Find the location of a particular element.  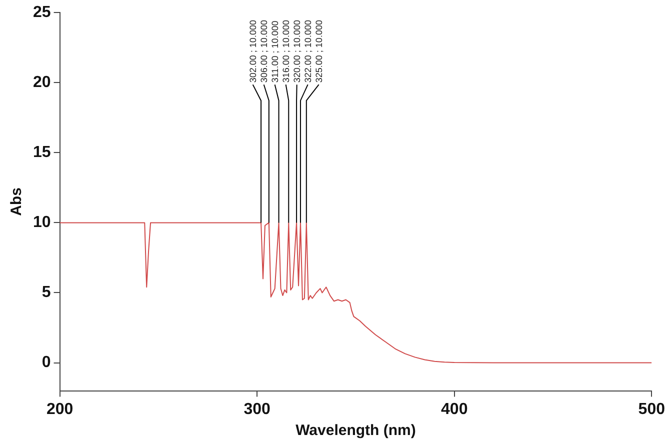

y-tick-label: 0 is located at coordinates (46, 363).